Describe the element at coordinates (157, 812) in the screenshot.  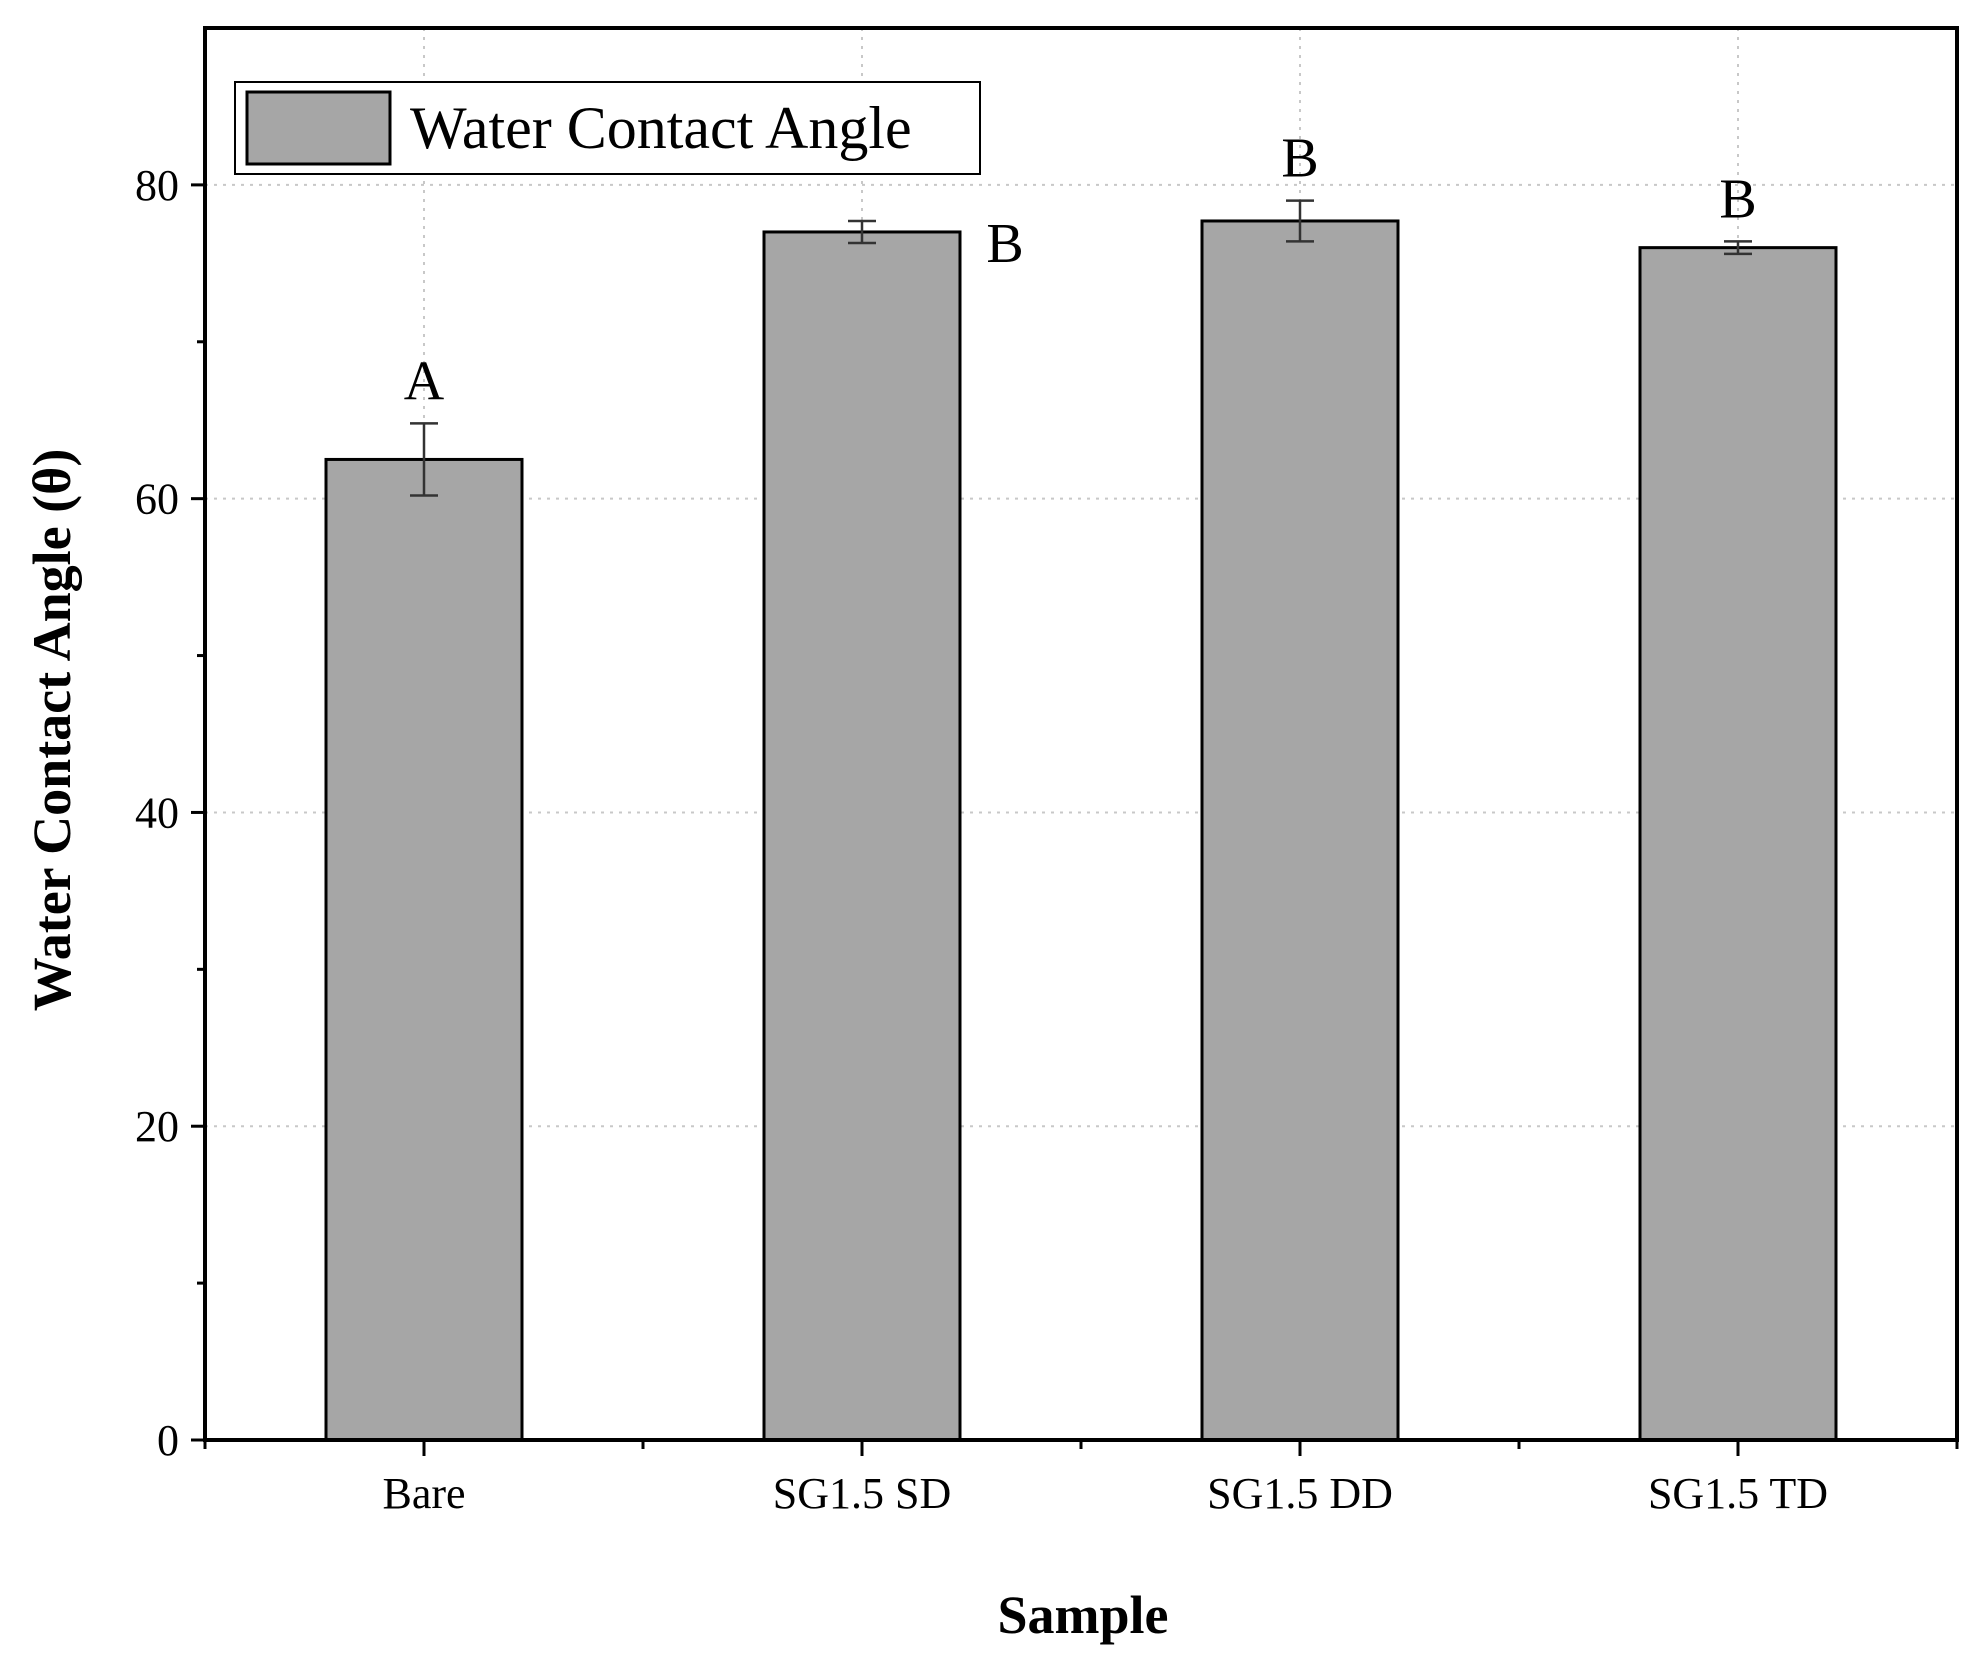
I see `y-tick-label: 40` at that location.